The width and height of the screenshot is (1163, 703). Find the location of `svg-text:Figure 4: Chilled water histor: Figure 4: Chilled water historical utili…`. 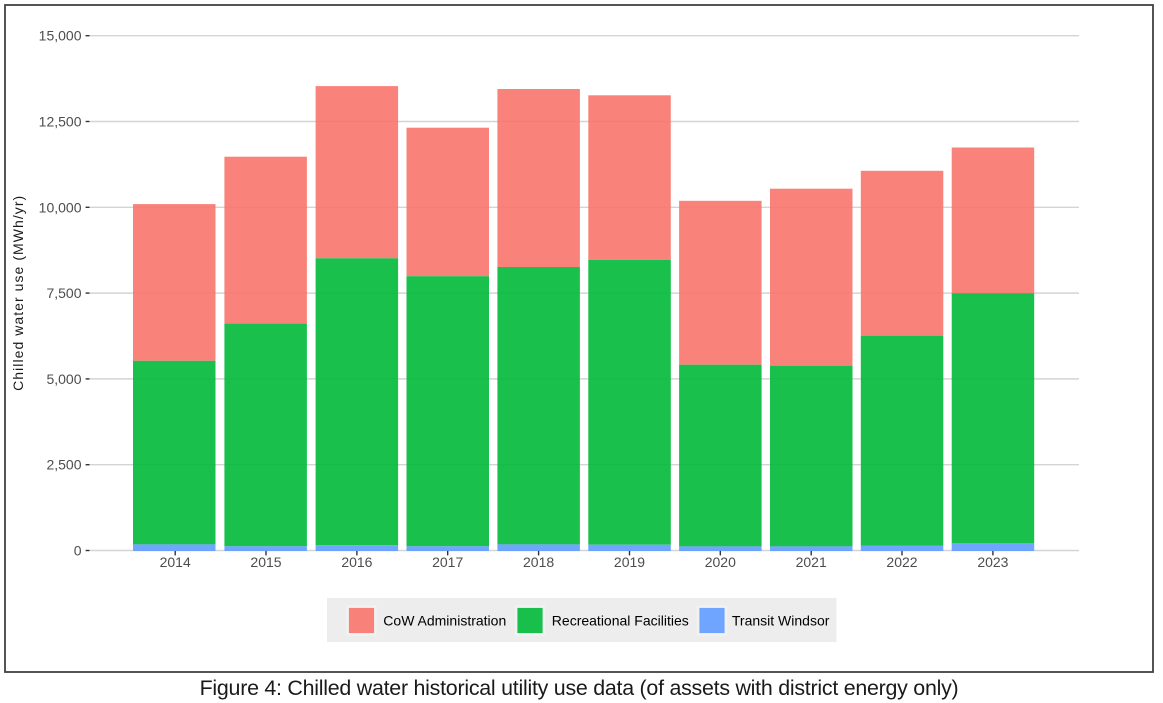

svg-text:Figure 4: Chilled water histor: Figure 4: Chilled water historical utili… is located at coordinates (579, 688).